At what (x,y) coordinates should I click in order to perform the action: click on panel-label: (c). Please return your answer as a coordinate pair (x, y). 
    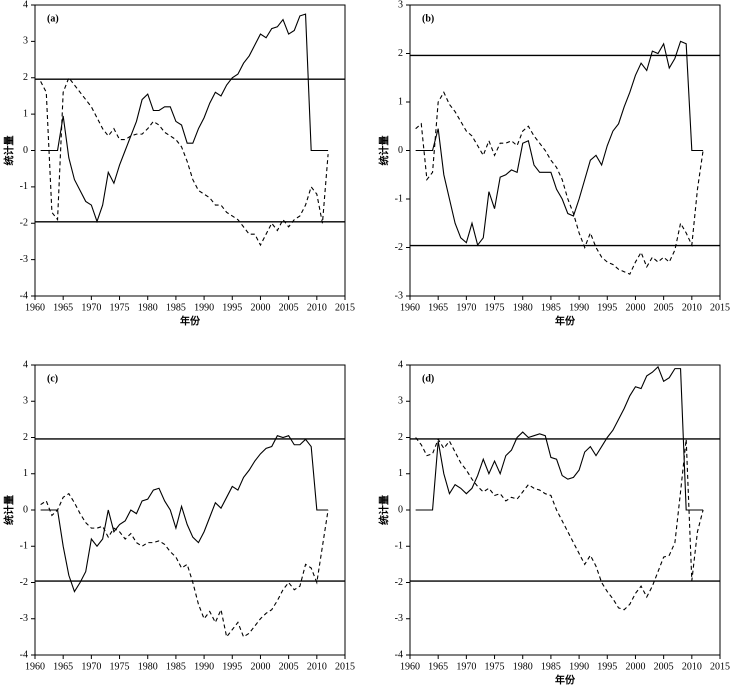
    Looking at the image, I should click on (52, 378).